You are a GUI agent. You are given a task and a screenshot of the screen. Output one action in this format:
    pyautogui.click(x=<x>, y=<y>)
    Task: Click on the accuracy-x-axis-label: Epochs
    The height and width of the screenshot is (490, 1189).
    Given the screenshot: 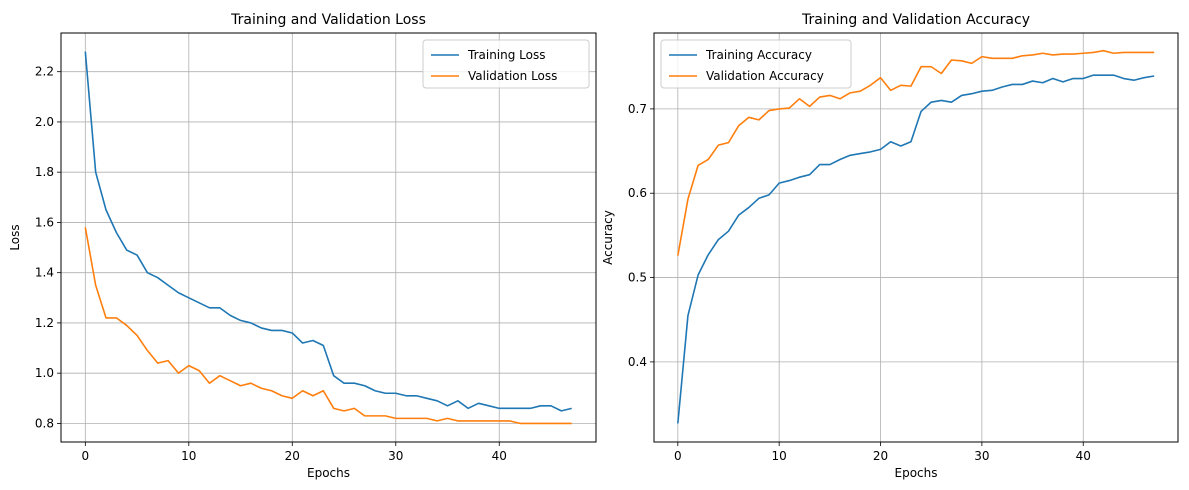 What is the action you would take?
    pyautogui.click(x=916, y=473)
    